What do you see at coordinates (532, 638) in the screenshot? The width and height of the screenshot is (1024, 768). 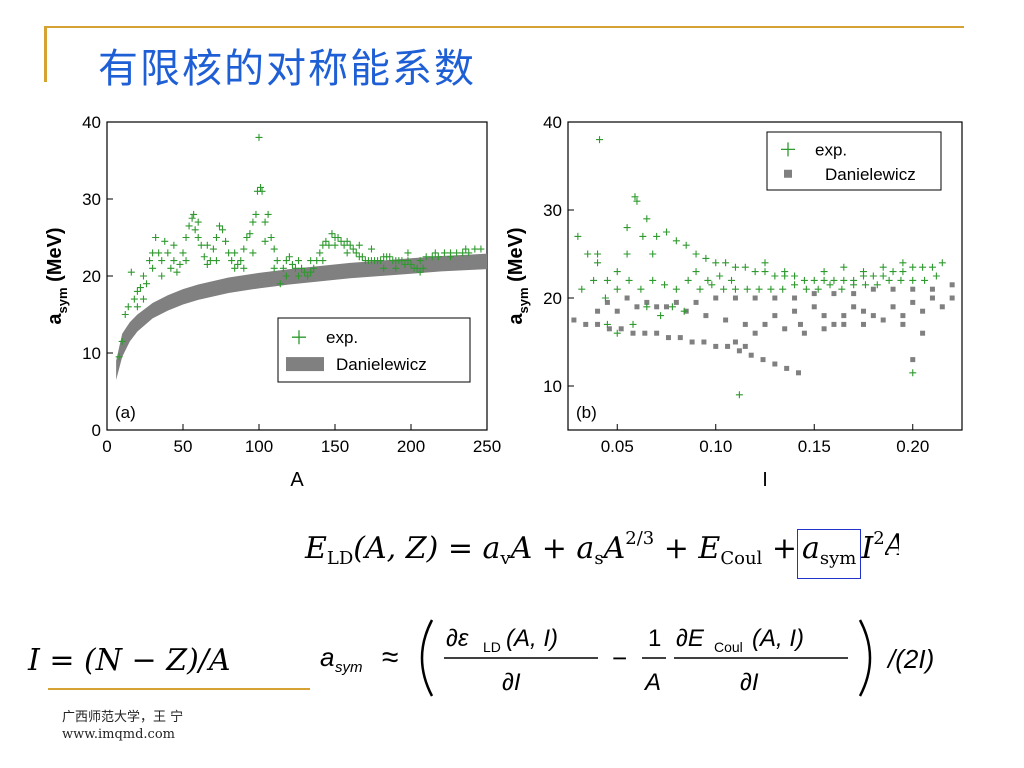 I see `frac1-num-args: (A, I)` at bounding box center [532, 638].